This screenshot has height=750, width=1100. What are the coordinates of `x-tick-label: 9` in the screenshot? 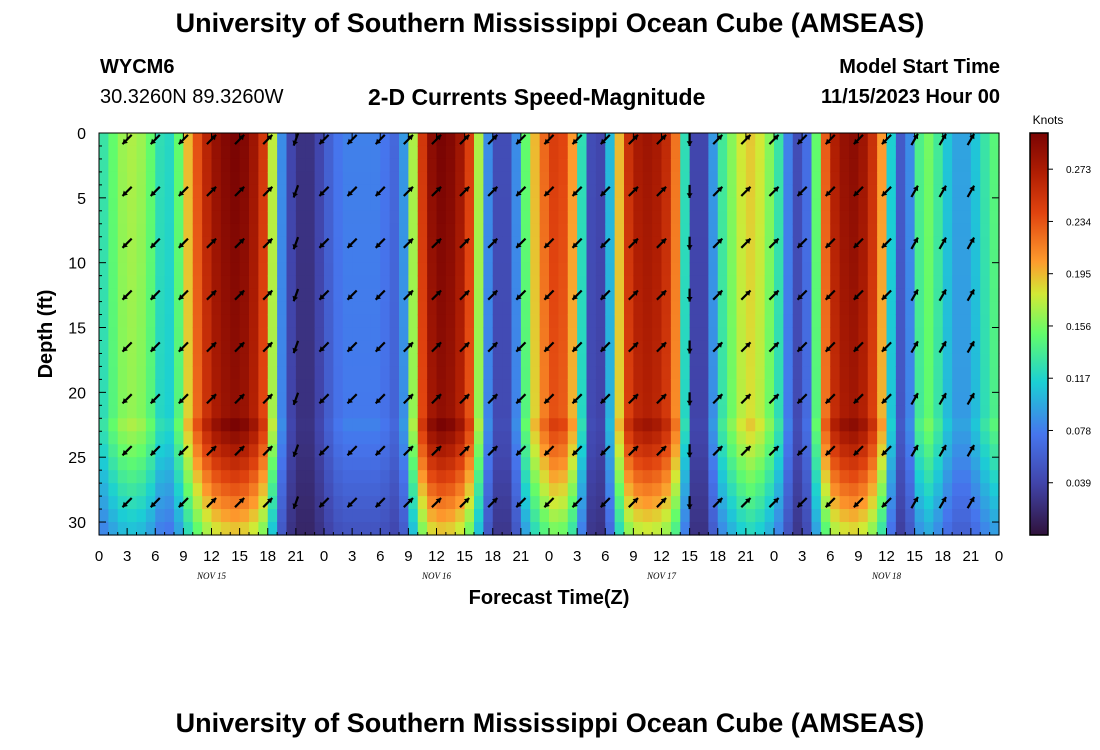 It's located at (858, 556).